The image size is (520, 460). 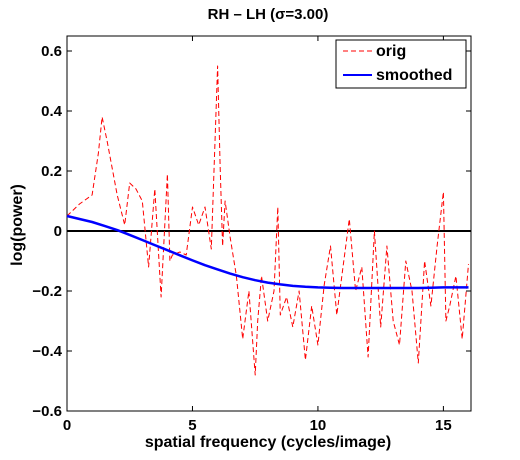 I want to click on legend-label-orig: orig, so click(x=391, y=51).